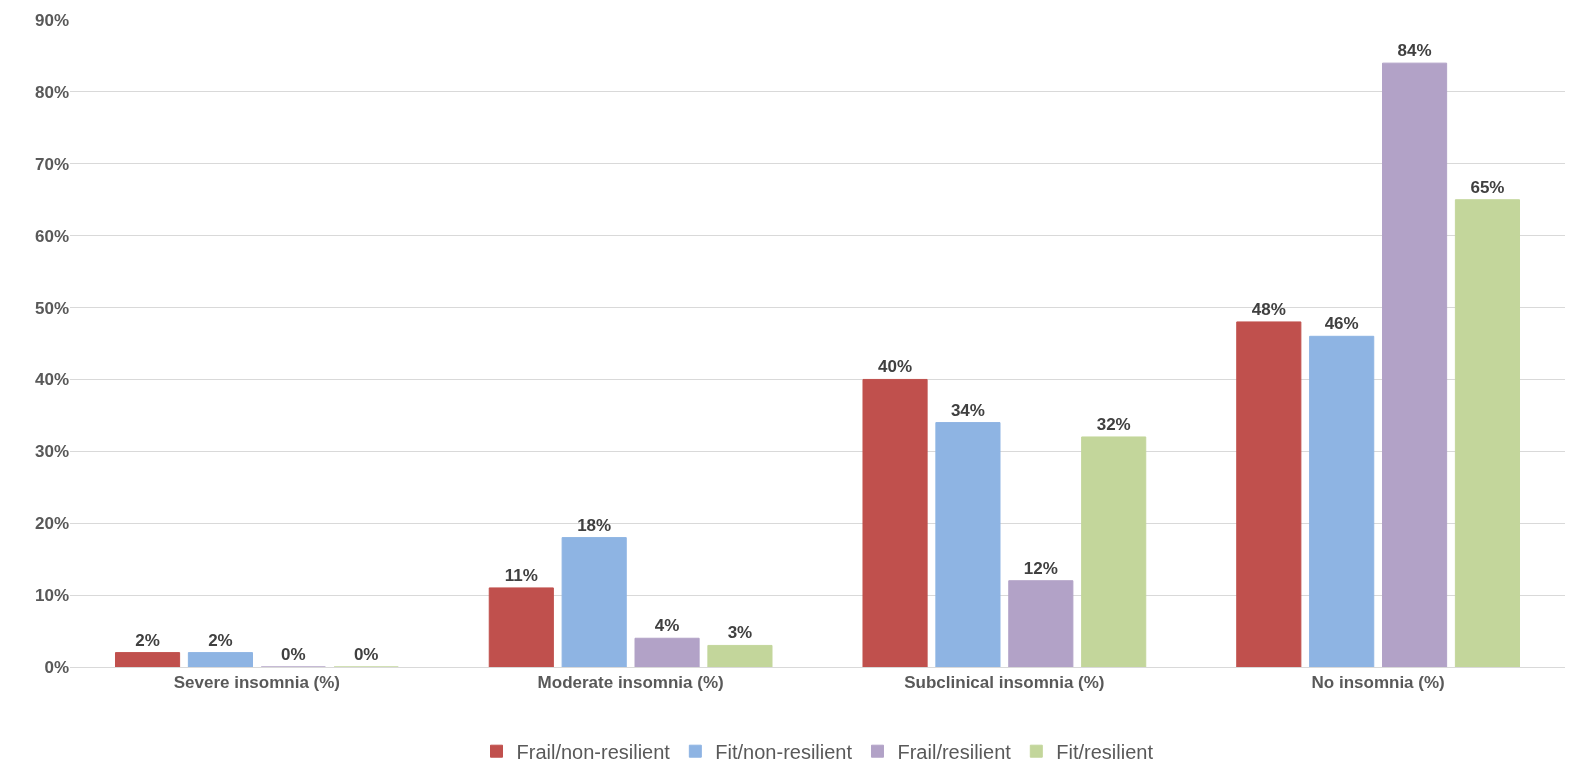 The height and width of the screenshot is (783, 1585). Describe the element at coordinates (257, 683) in the screenshot. I see `x-tick-label: Severe insomnia (%)` at that location.